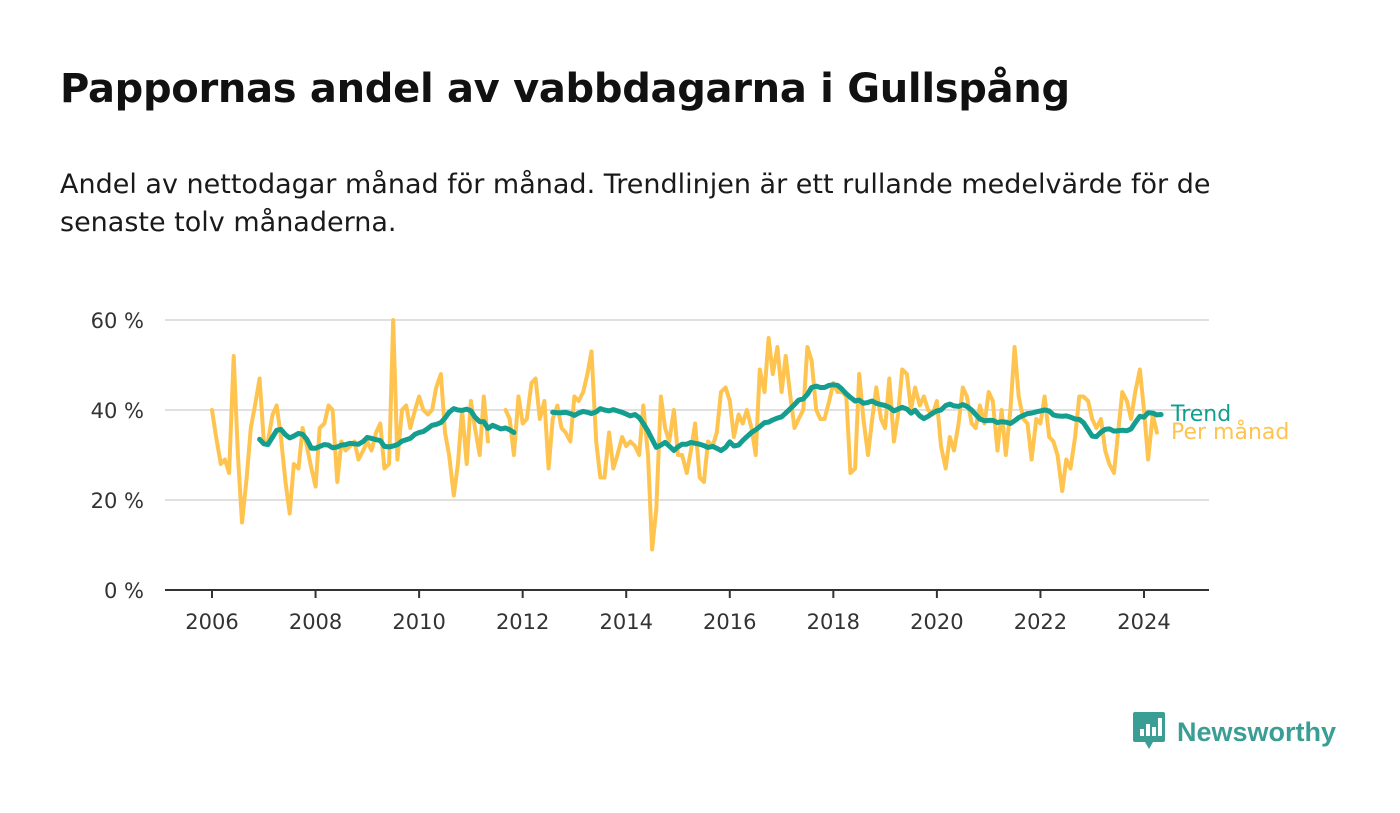 The width and height of the screenshot is (1400, 813). What do you see at coordinates (1200, 414) in the screenshot?
I see `series-label: Trend` at bounding box center [1200, 414].